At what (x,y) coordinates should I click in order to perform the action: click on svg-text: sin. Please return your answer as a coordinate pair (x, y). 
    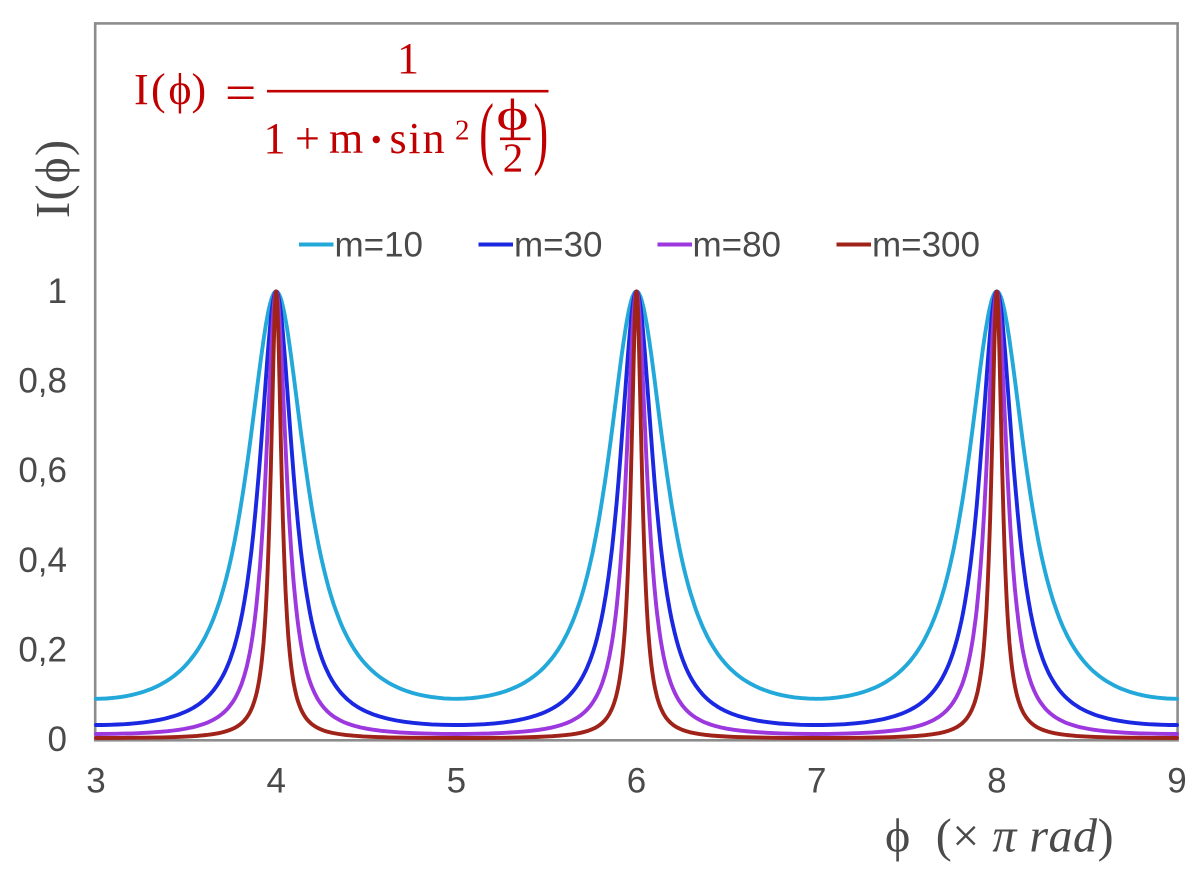
    Looking at the image, I should click on (418, 138).